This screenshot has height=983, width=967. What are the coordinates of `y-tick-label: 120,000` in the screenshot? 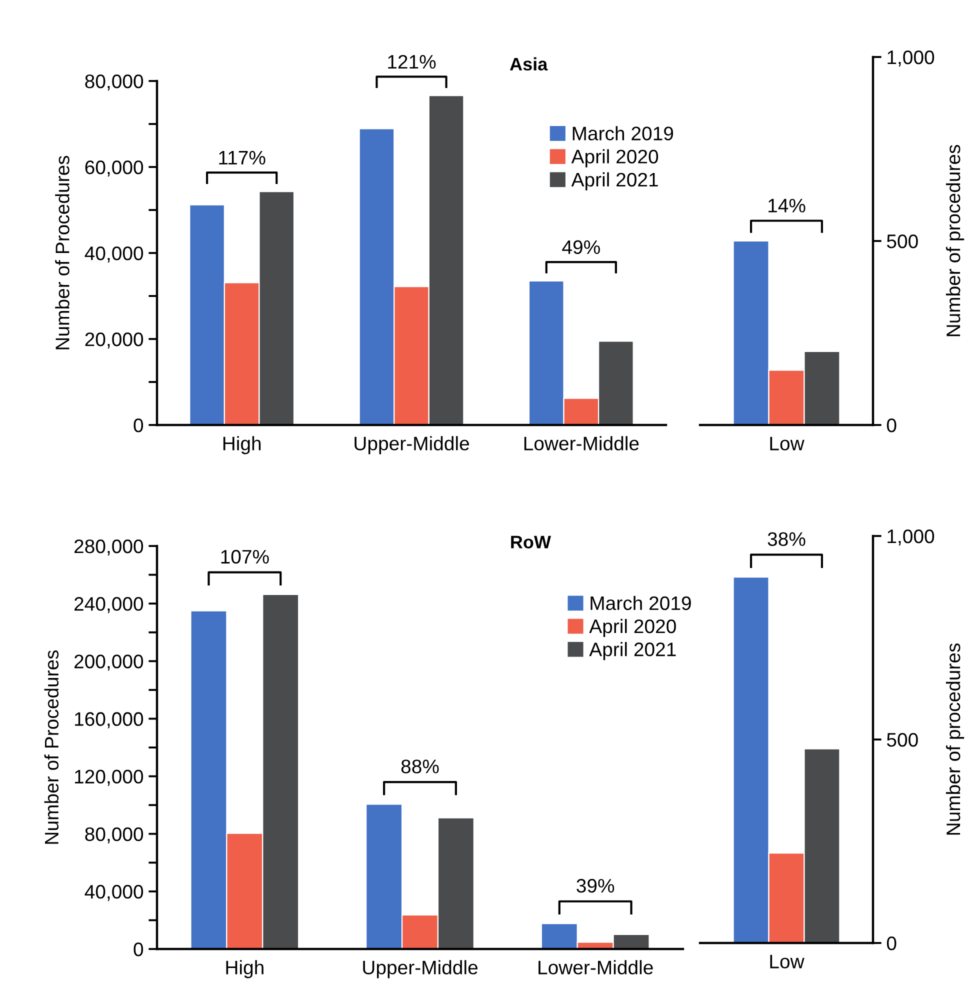 It's located at (109, 778).